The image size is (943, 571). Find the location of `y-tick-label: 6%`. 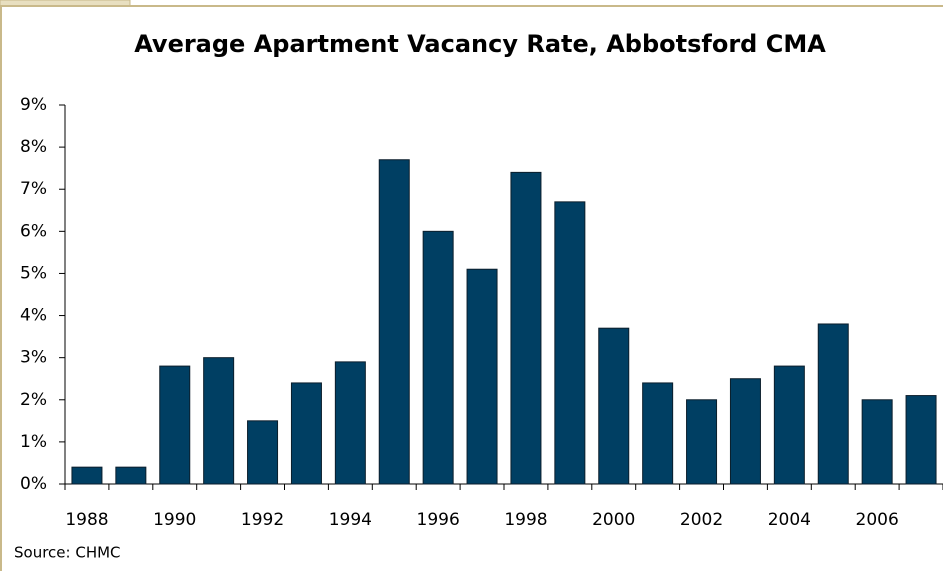

y-tick-label: 6% is located at coordinates (33, 231).